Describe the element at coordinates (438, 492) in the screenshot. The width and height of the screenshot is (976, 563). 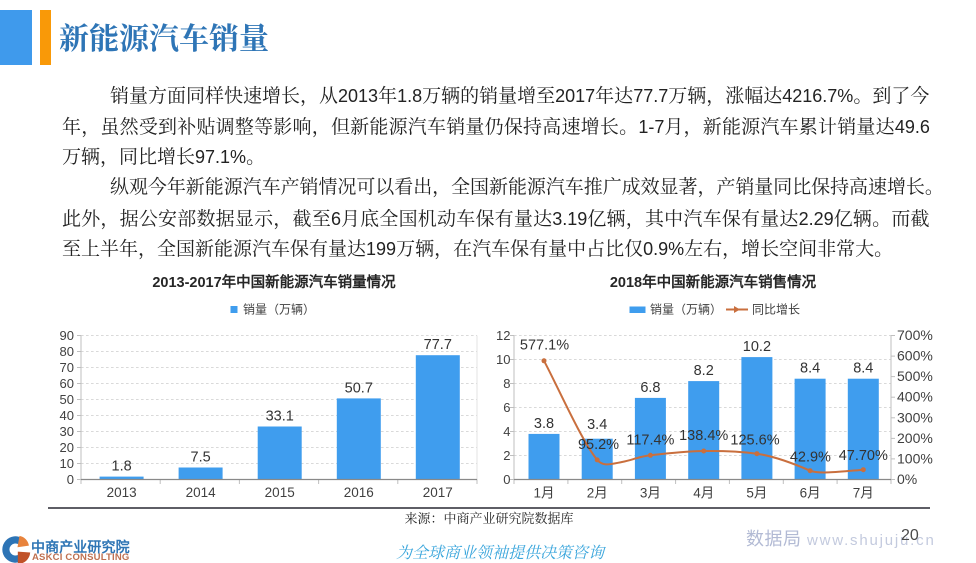
I see `svg-text: 2017` at that location.